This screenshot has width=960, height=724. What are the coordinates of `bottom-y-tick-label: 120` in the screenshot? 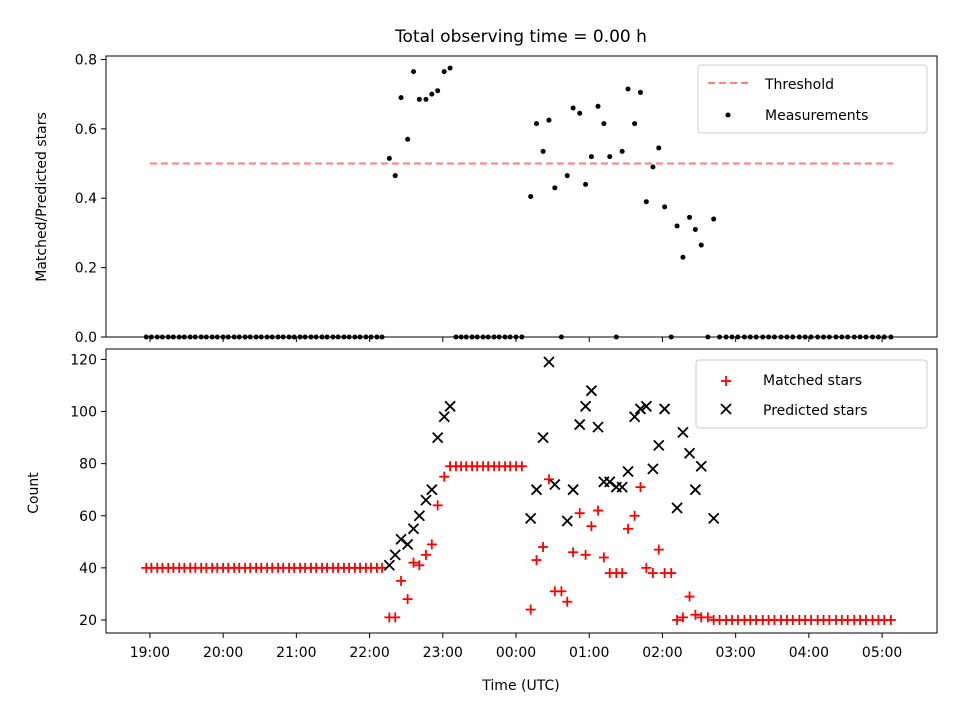 It's located at (83, 360).